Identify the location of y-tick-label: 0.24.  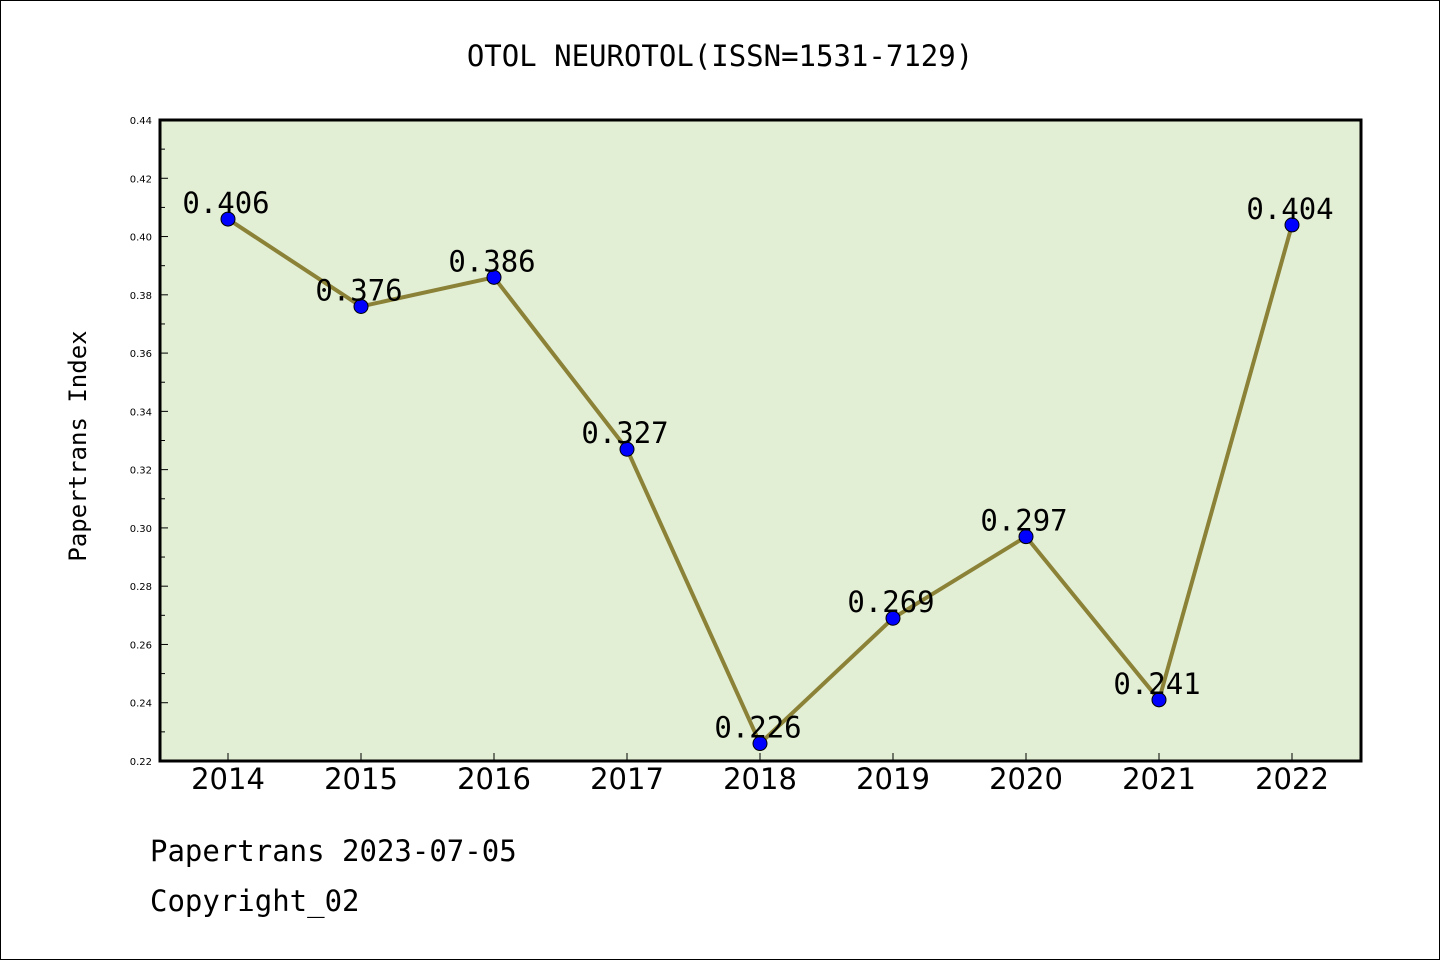
(141, 704).